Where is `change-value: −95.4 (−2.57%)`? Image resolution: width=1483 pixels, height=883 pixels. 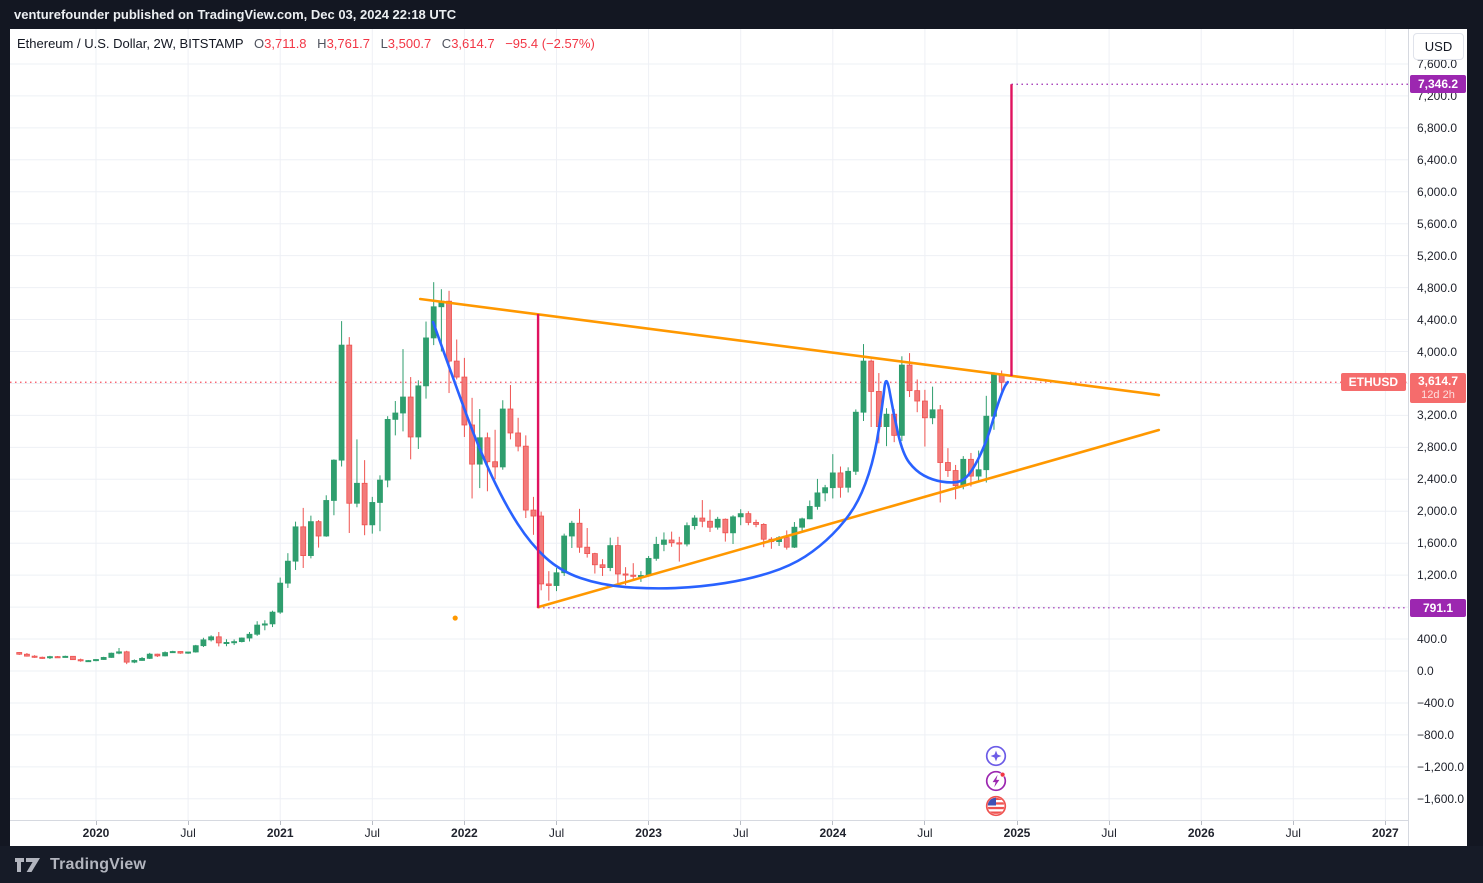 change-value: −95.4 (−2.57%) is located at coordinates (550, 43).